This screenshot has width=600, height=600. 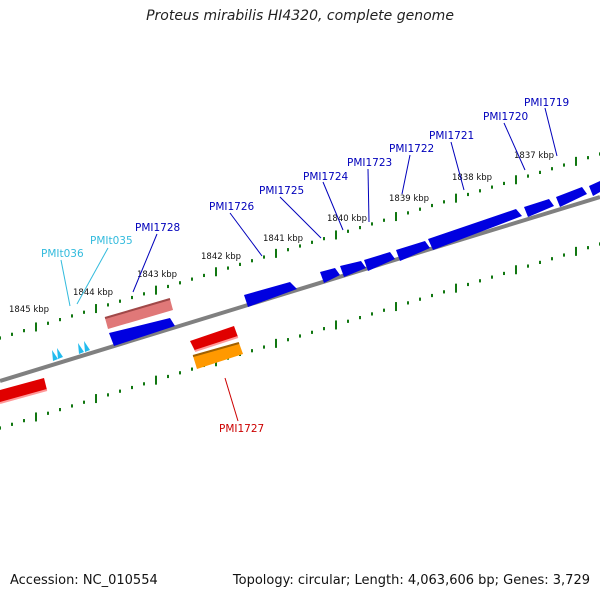 What do you see at coordinates (93, 293) in the screenshot?
I see `kbp-label: 1844 kbp` at bounding box center [93, 293].